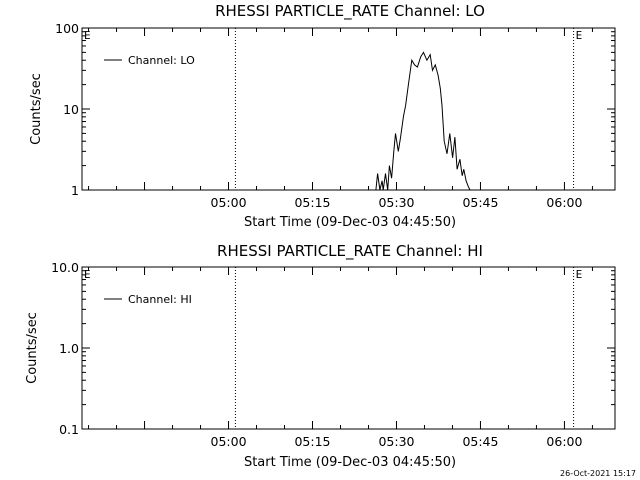 Image resolution: width=640 pixels, height=480 pixels. What do you see at coordinates (396, 202) in the screenshot?
I see `x-tick-label-lo: 05:30` at bounding box center [396, 202].